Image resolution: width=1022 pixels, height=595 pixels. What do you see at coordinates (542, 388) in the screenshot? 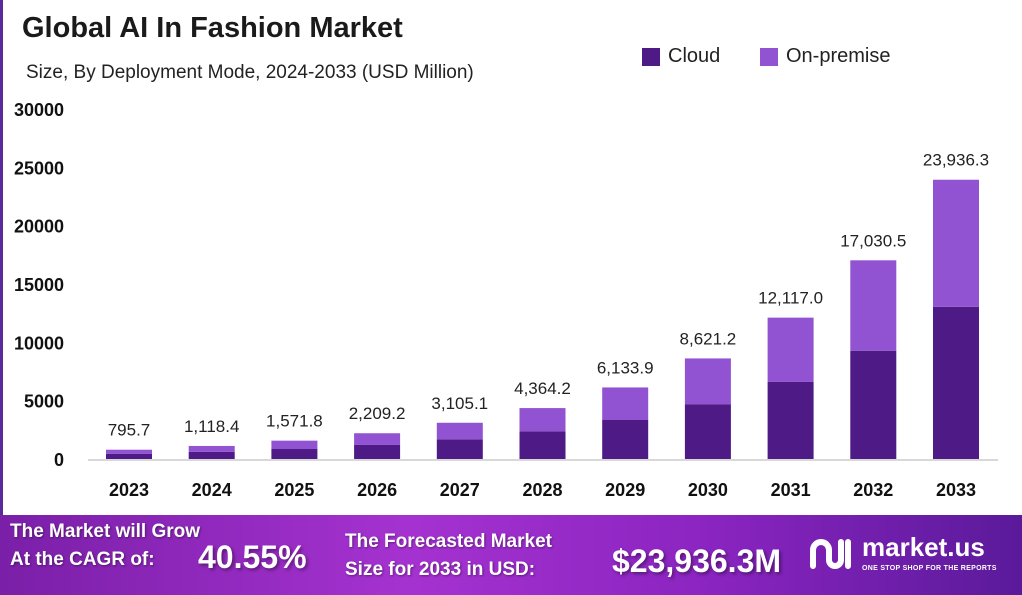
I see `data-label-2028: 4,364.2` at bounding box center [542, 388].